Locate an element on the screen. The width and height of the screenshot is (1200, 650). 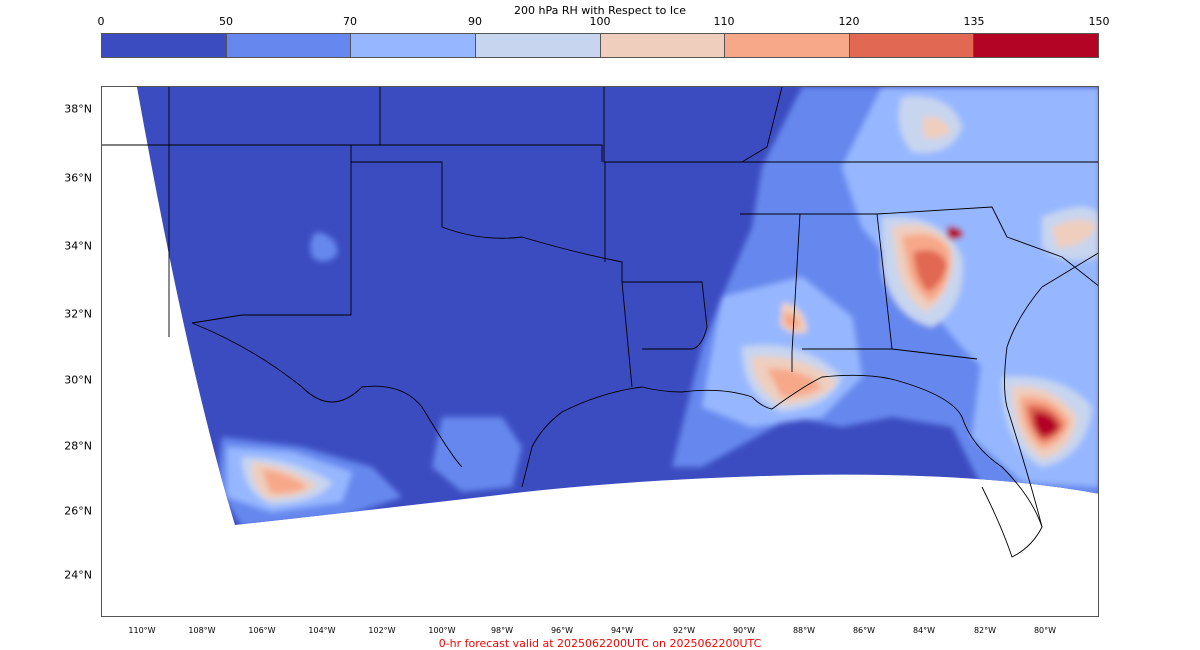
lat-label: 30°N is located at coordinates (78, 380).